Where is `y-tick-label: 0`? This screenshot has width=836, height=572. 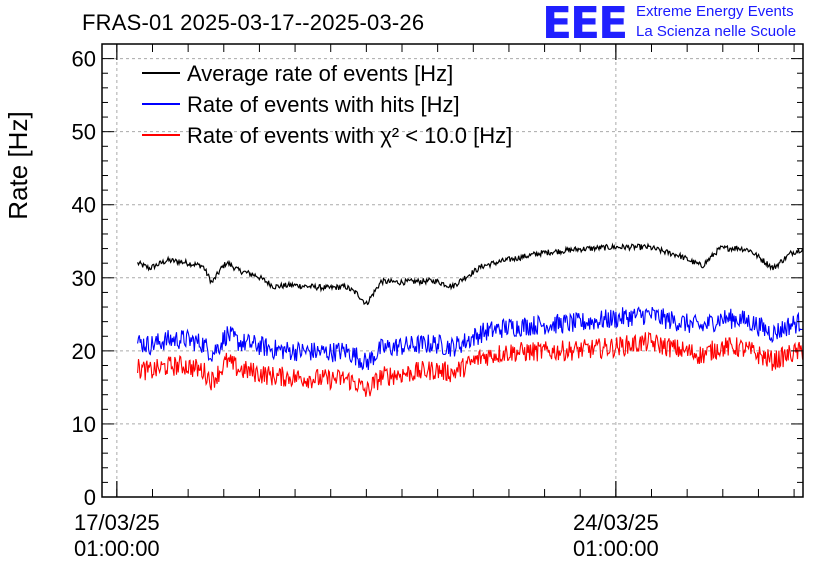 y-tick-label: 0 is located at coordinates (90, 497).